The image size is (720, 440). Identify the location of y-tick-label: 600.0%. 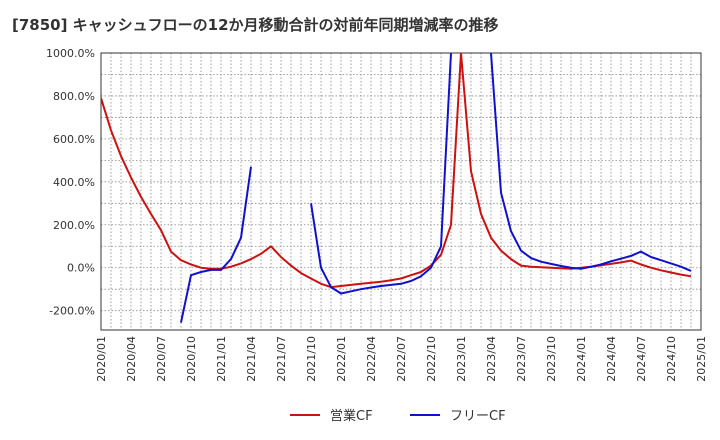
(74, 139).